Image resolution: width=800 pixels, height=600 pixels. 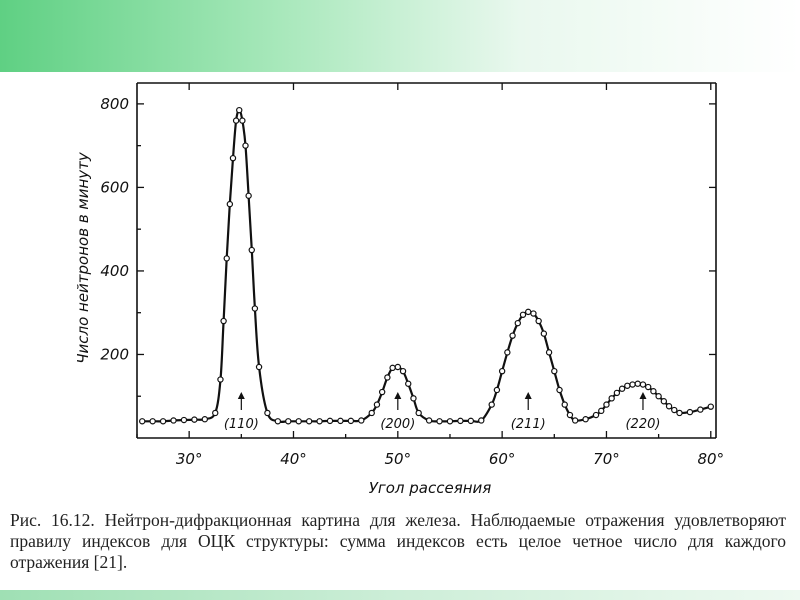 What do you see at coordinates (430, 488) in the screenshot?
I see `x-axis-title: Угол рассеяния` at bounding box center [430, 488].